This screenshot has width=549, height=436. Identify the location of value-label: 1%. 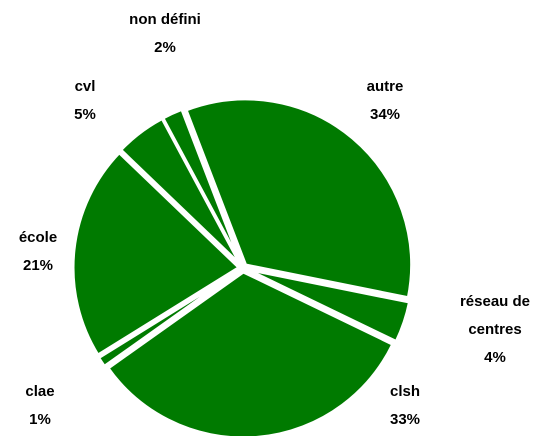
(40, 419).